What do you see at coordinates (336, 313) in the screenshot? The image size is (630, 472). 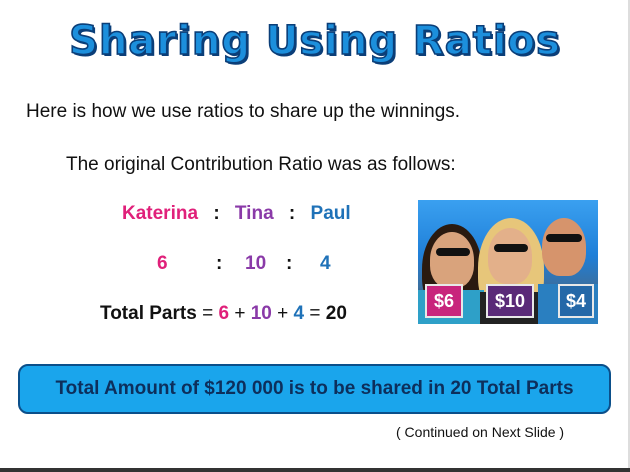 I see `total-result: 20` at bounding box center [336, 313].